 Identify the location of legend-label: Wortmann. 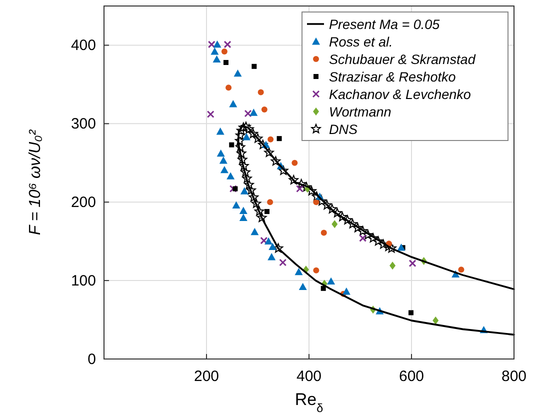
(360, 112).